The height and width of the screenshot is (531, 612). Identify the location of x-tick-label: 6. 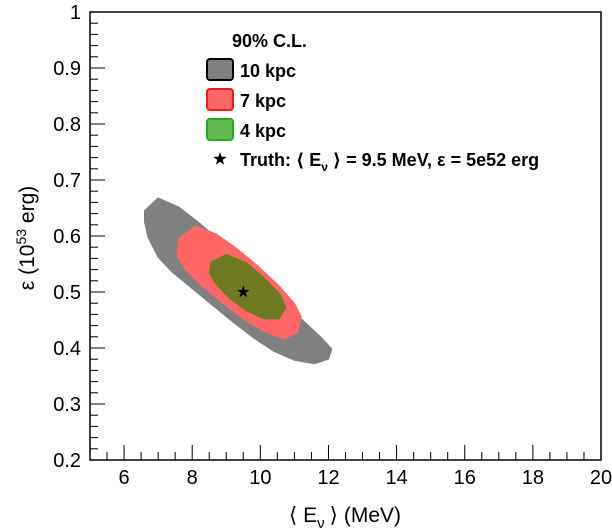
(124, 478).